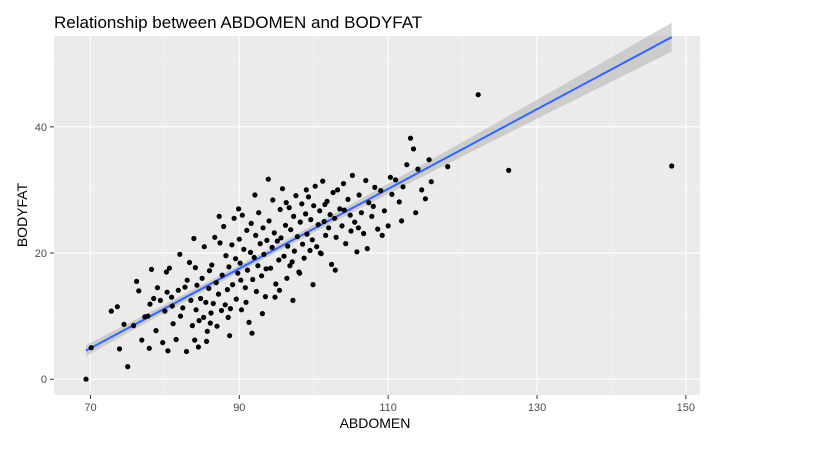  What do you see at coordinates (389, 404) in the screenshot?
I see `x-axis-ticks: 70 90 110 130 150` at bounding box center [389, 404].